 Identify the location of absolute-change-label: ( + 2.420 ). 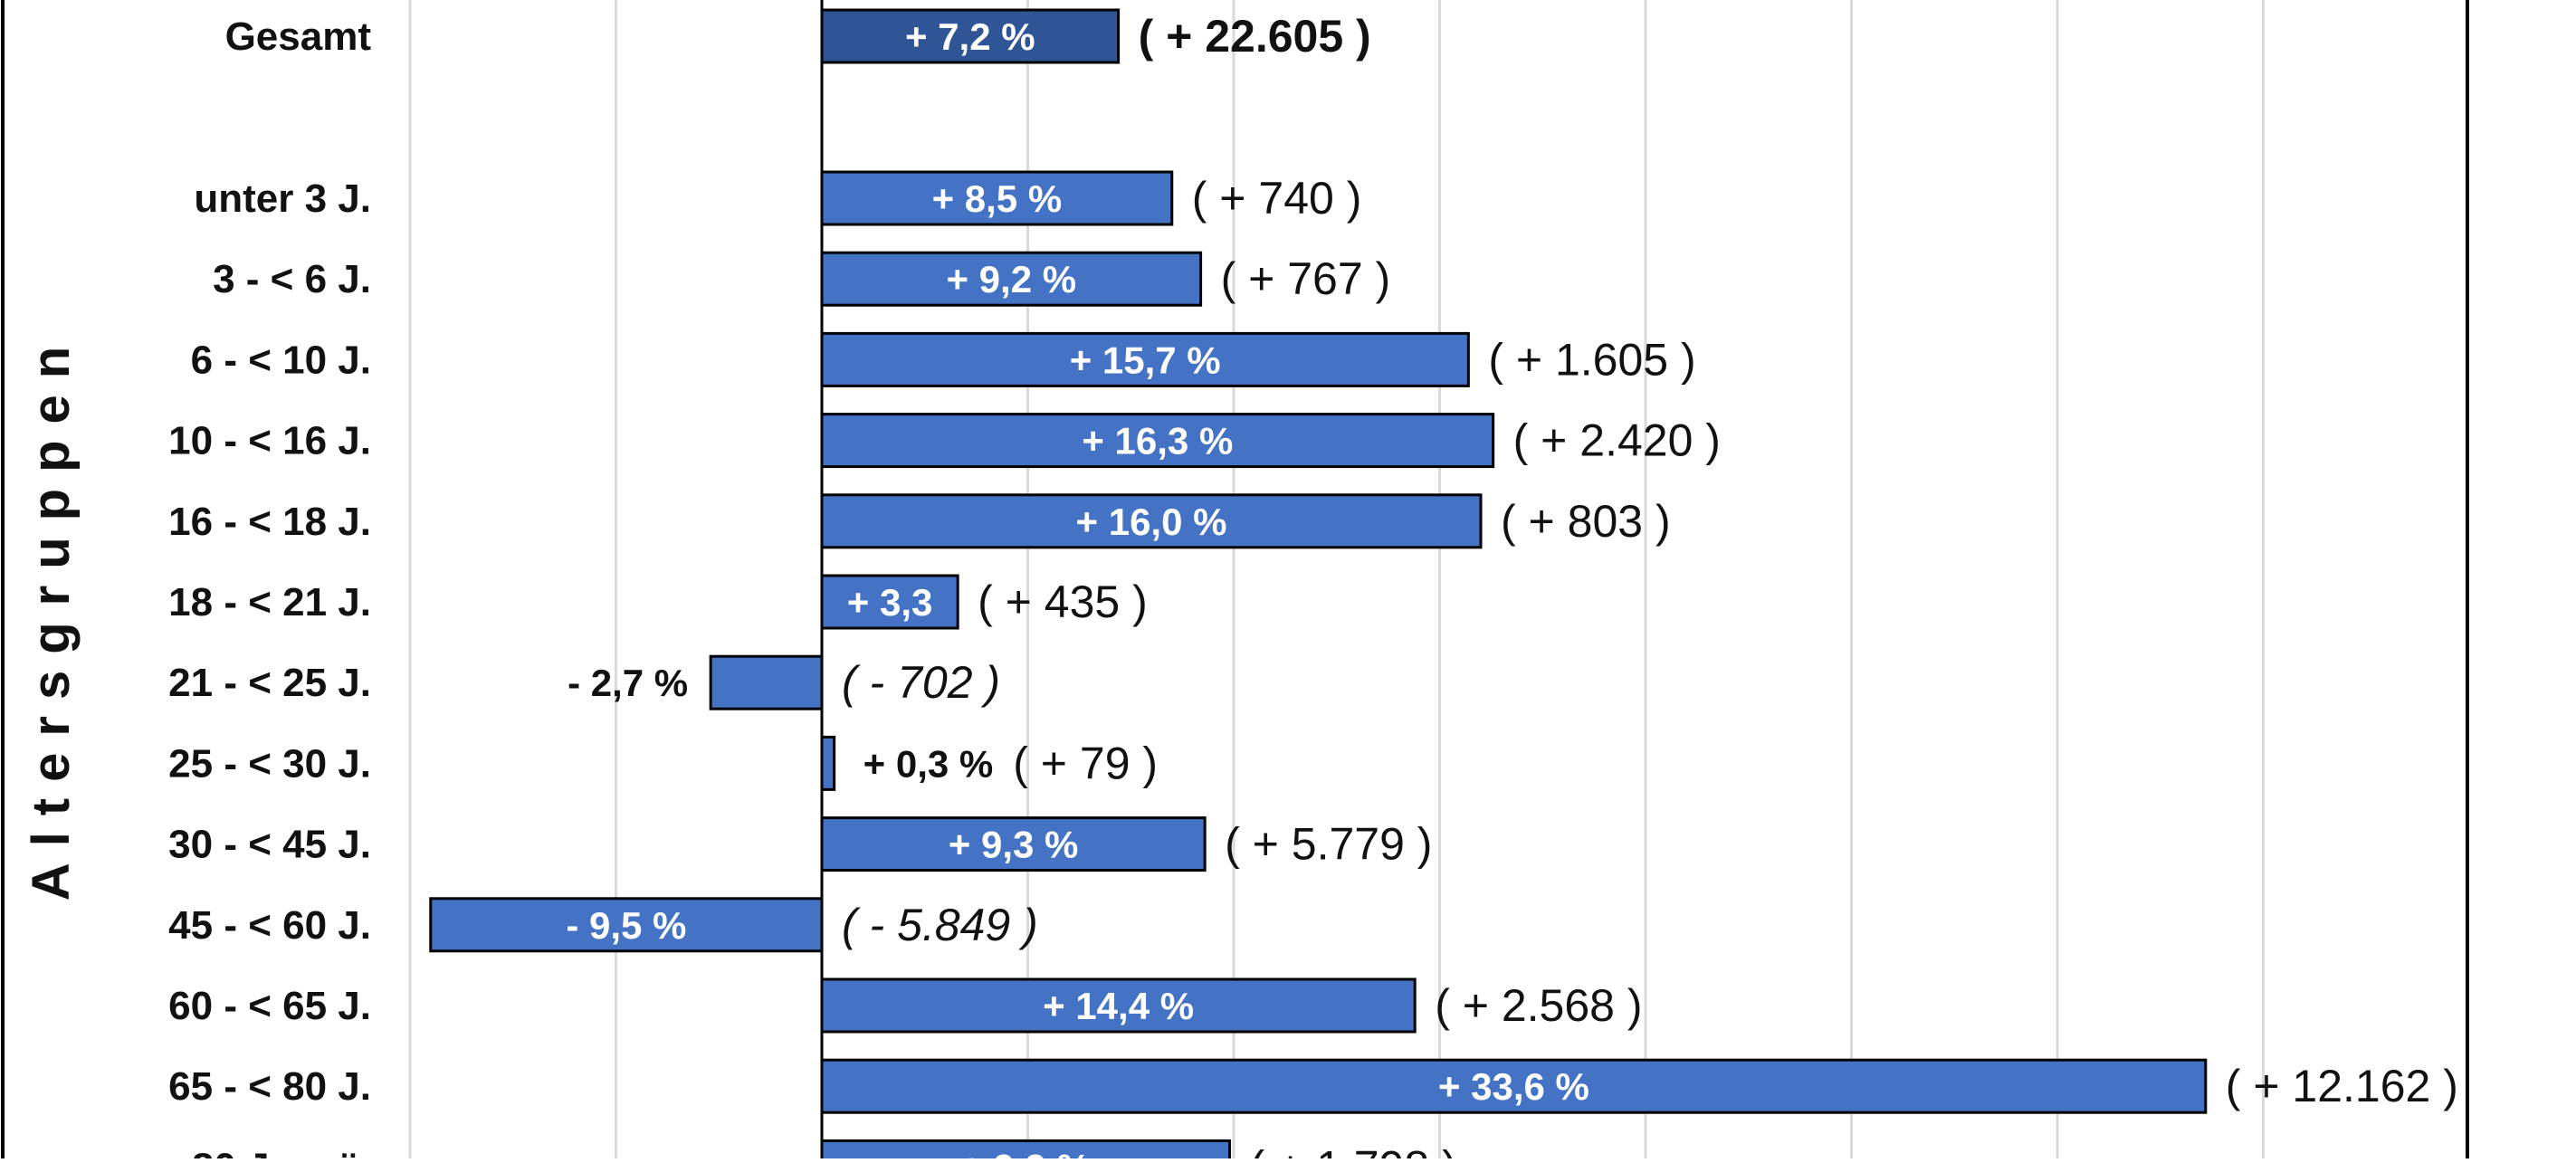
(1617, 440).